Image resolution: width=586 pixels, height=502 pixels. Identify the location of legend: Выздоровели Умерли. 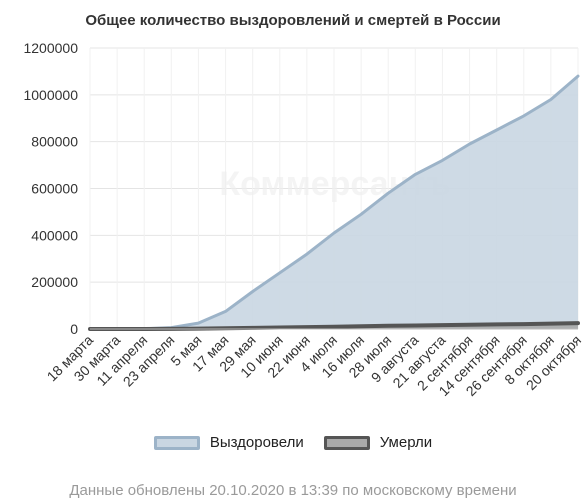
(293, 442).